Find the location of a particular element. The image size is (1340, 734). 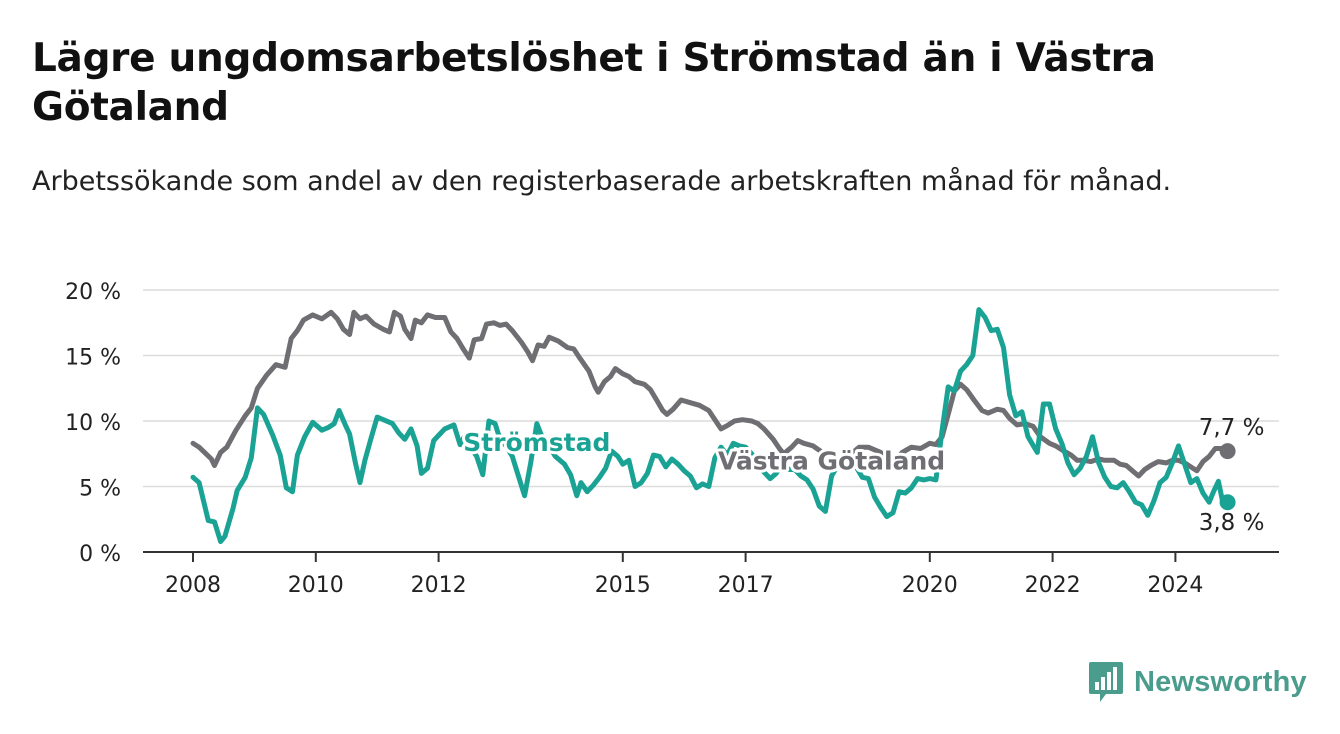

newsworthy-logo-icon is located at coordinates (1106, 682).